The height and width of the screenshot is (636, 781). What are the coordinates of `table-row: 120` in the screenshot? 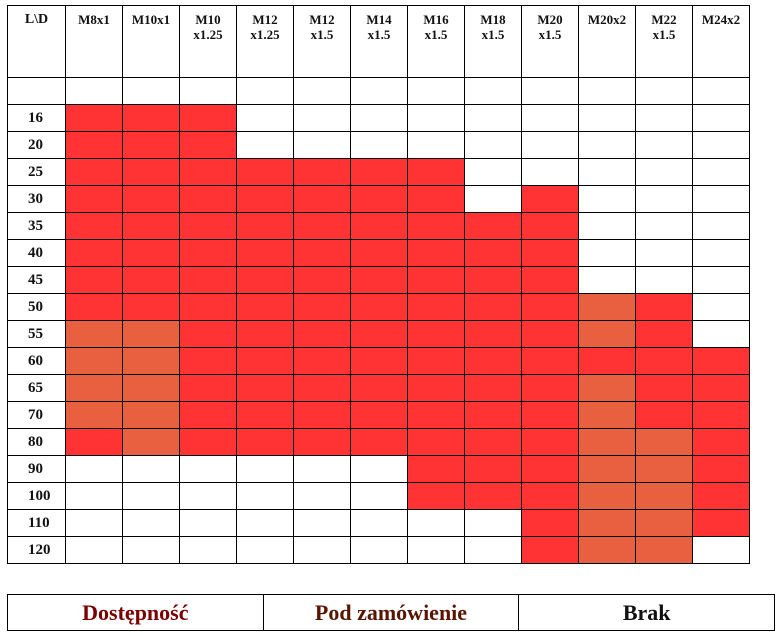 It's located at (378, 550).